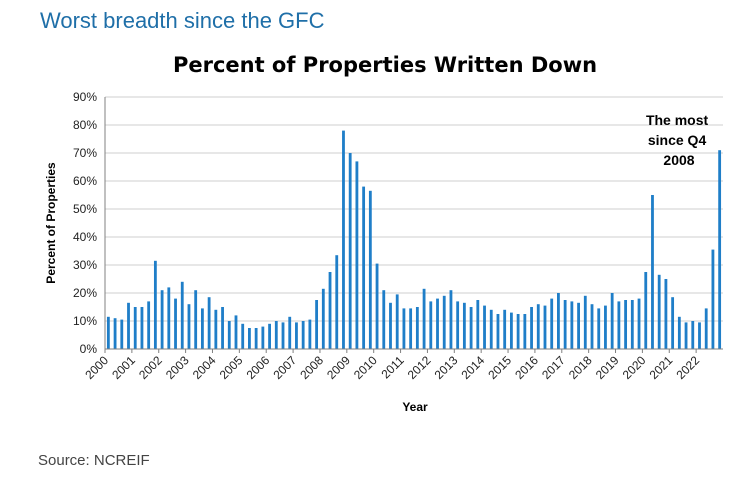  Describe the element at coordinates (634, 367) in the screenshot. I see `x-tick-label: 2020` at that location.